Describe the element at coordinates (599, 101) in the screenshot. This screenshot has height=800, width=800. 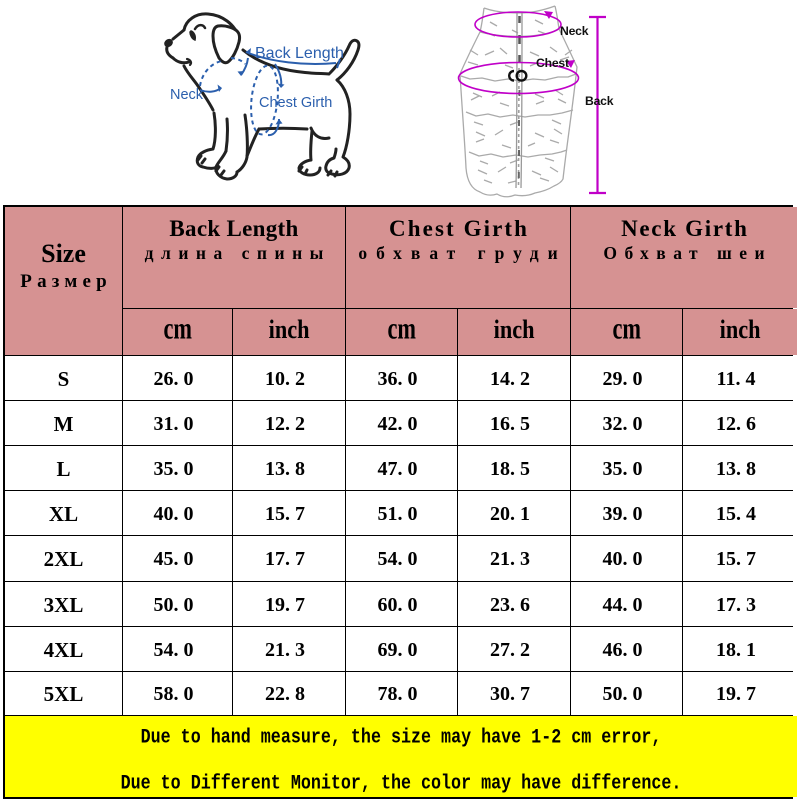
I see `svg-text: Back` at that location.